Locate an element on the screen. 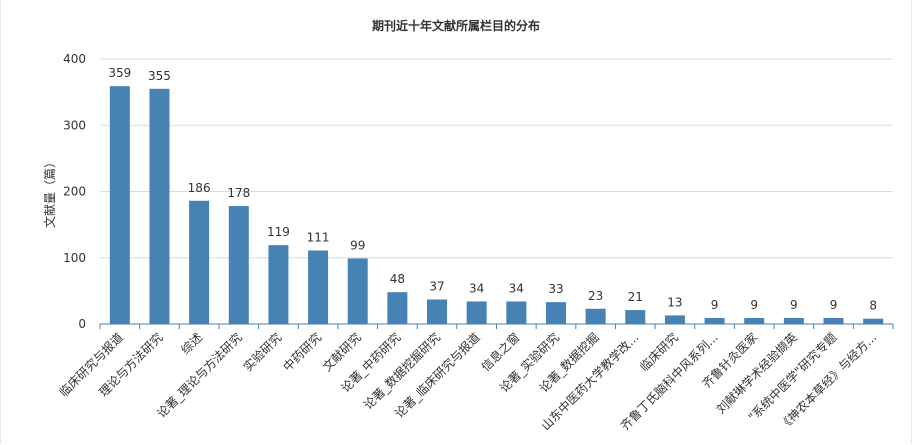 The width and height of the screenshot is (913, 445). data-label: 355 is located at coordinates (159, 76).